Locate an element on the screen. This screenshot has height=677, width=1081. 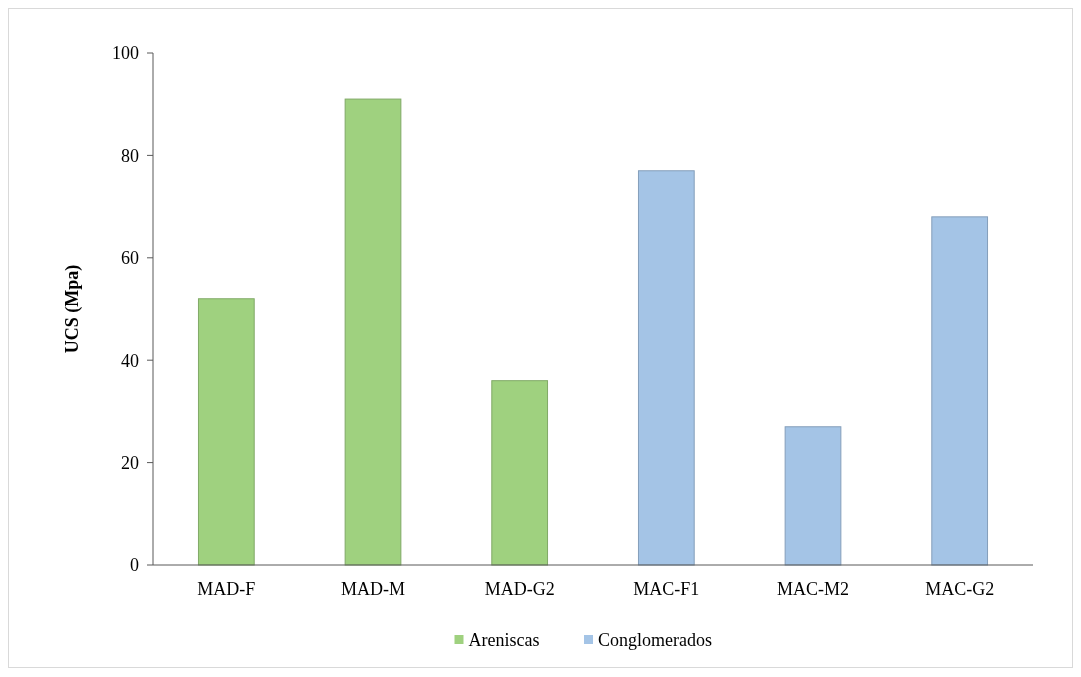
x-tick-label: MAD-M is located at coordinates (373, 589).